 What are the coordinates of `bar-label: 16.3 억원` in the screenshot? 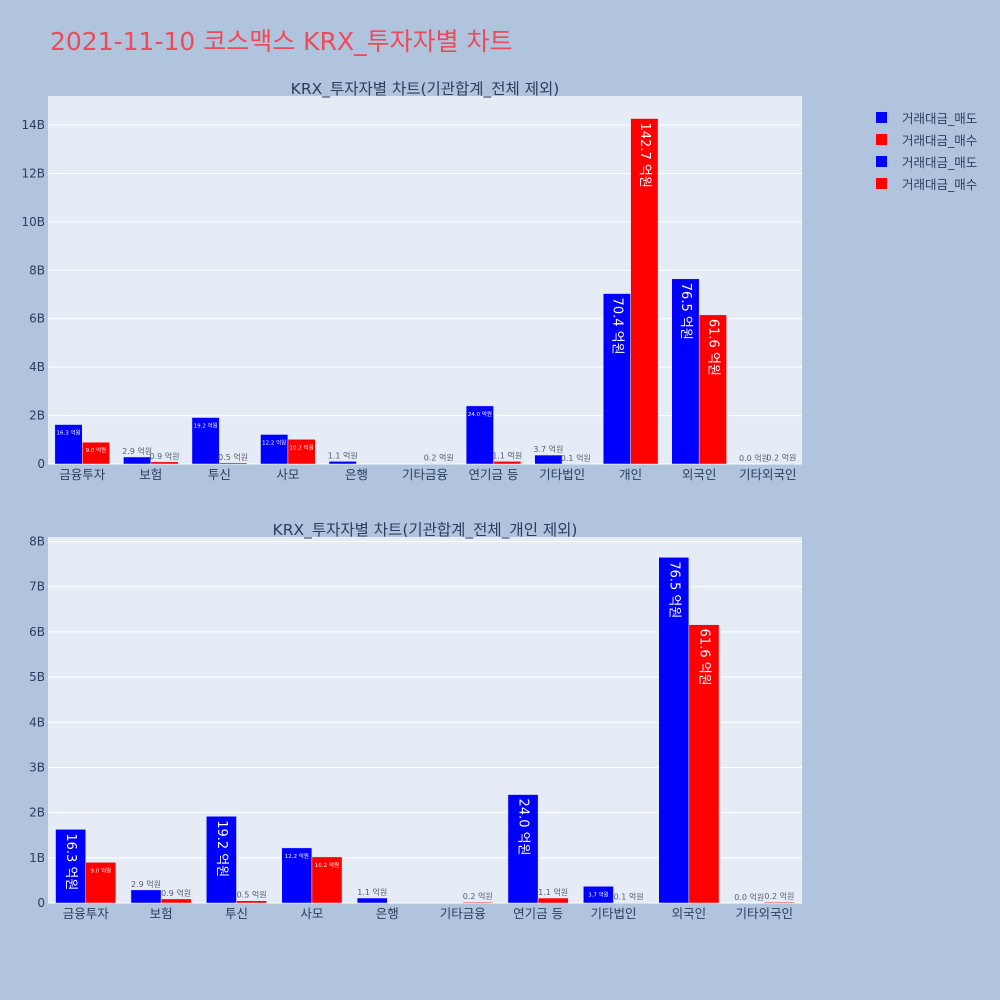 It's located at (70, 861).